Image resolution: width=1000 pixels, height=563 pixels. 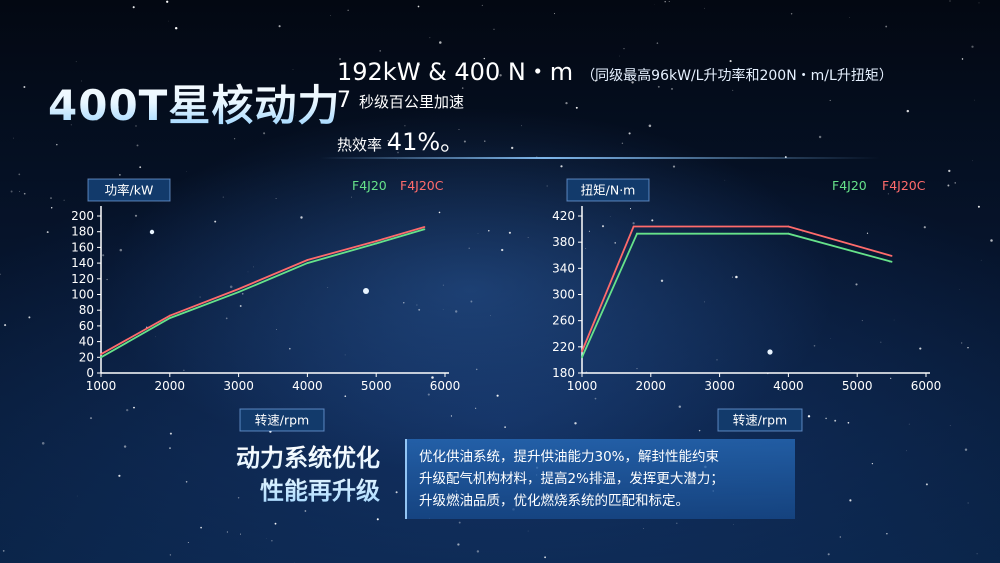 I want to click on x-tick-label: 6000, so click(x=926, y=386).